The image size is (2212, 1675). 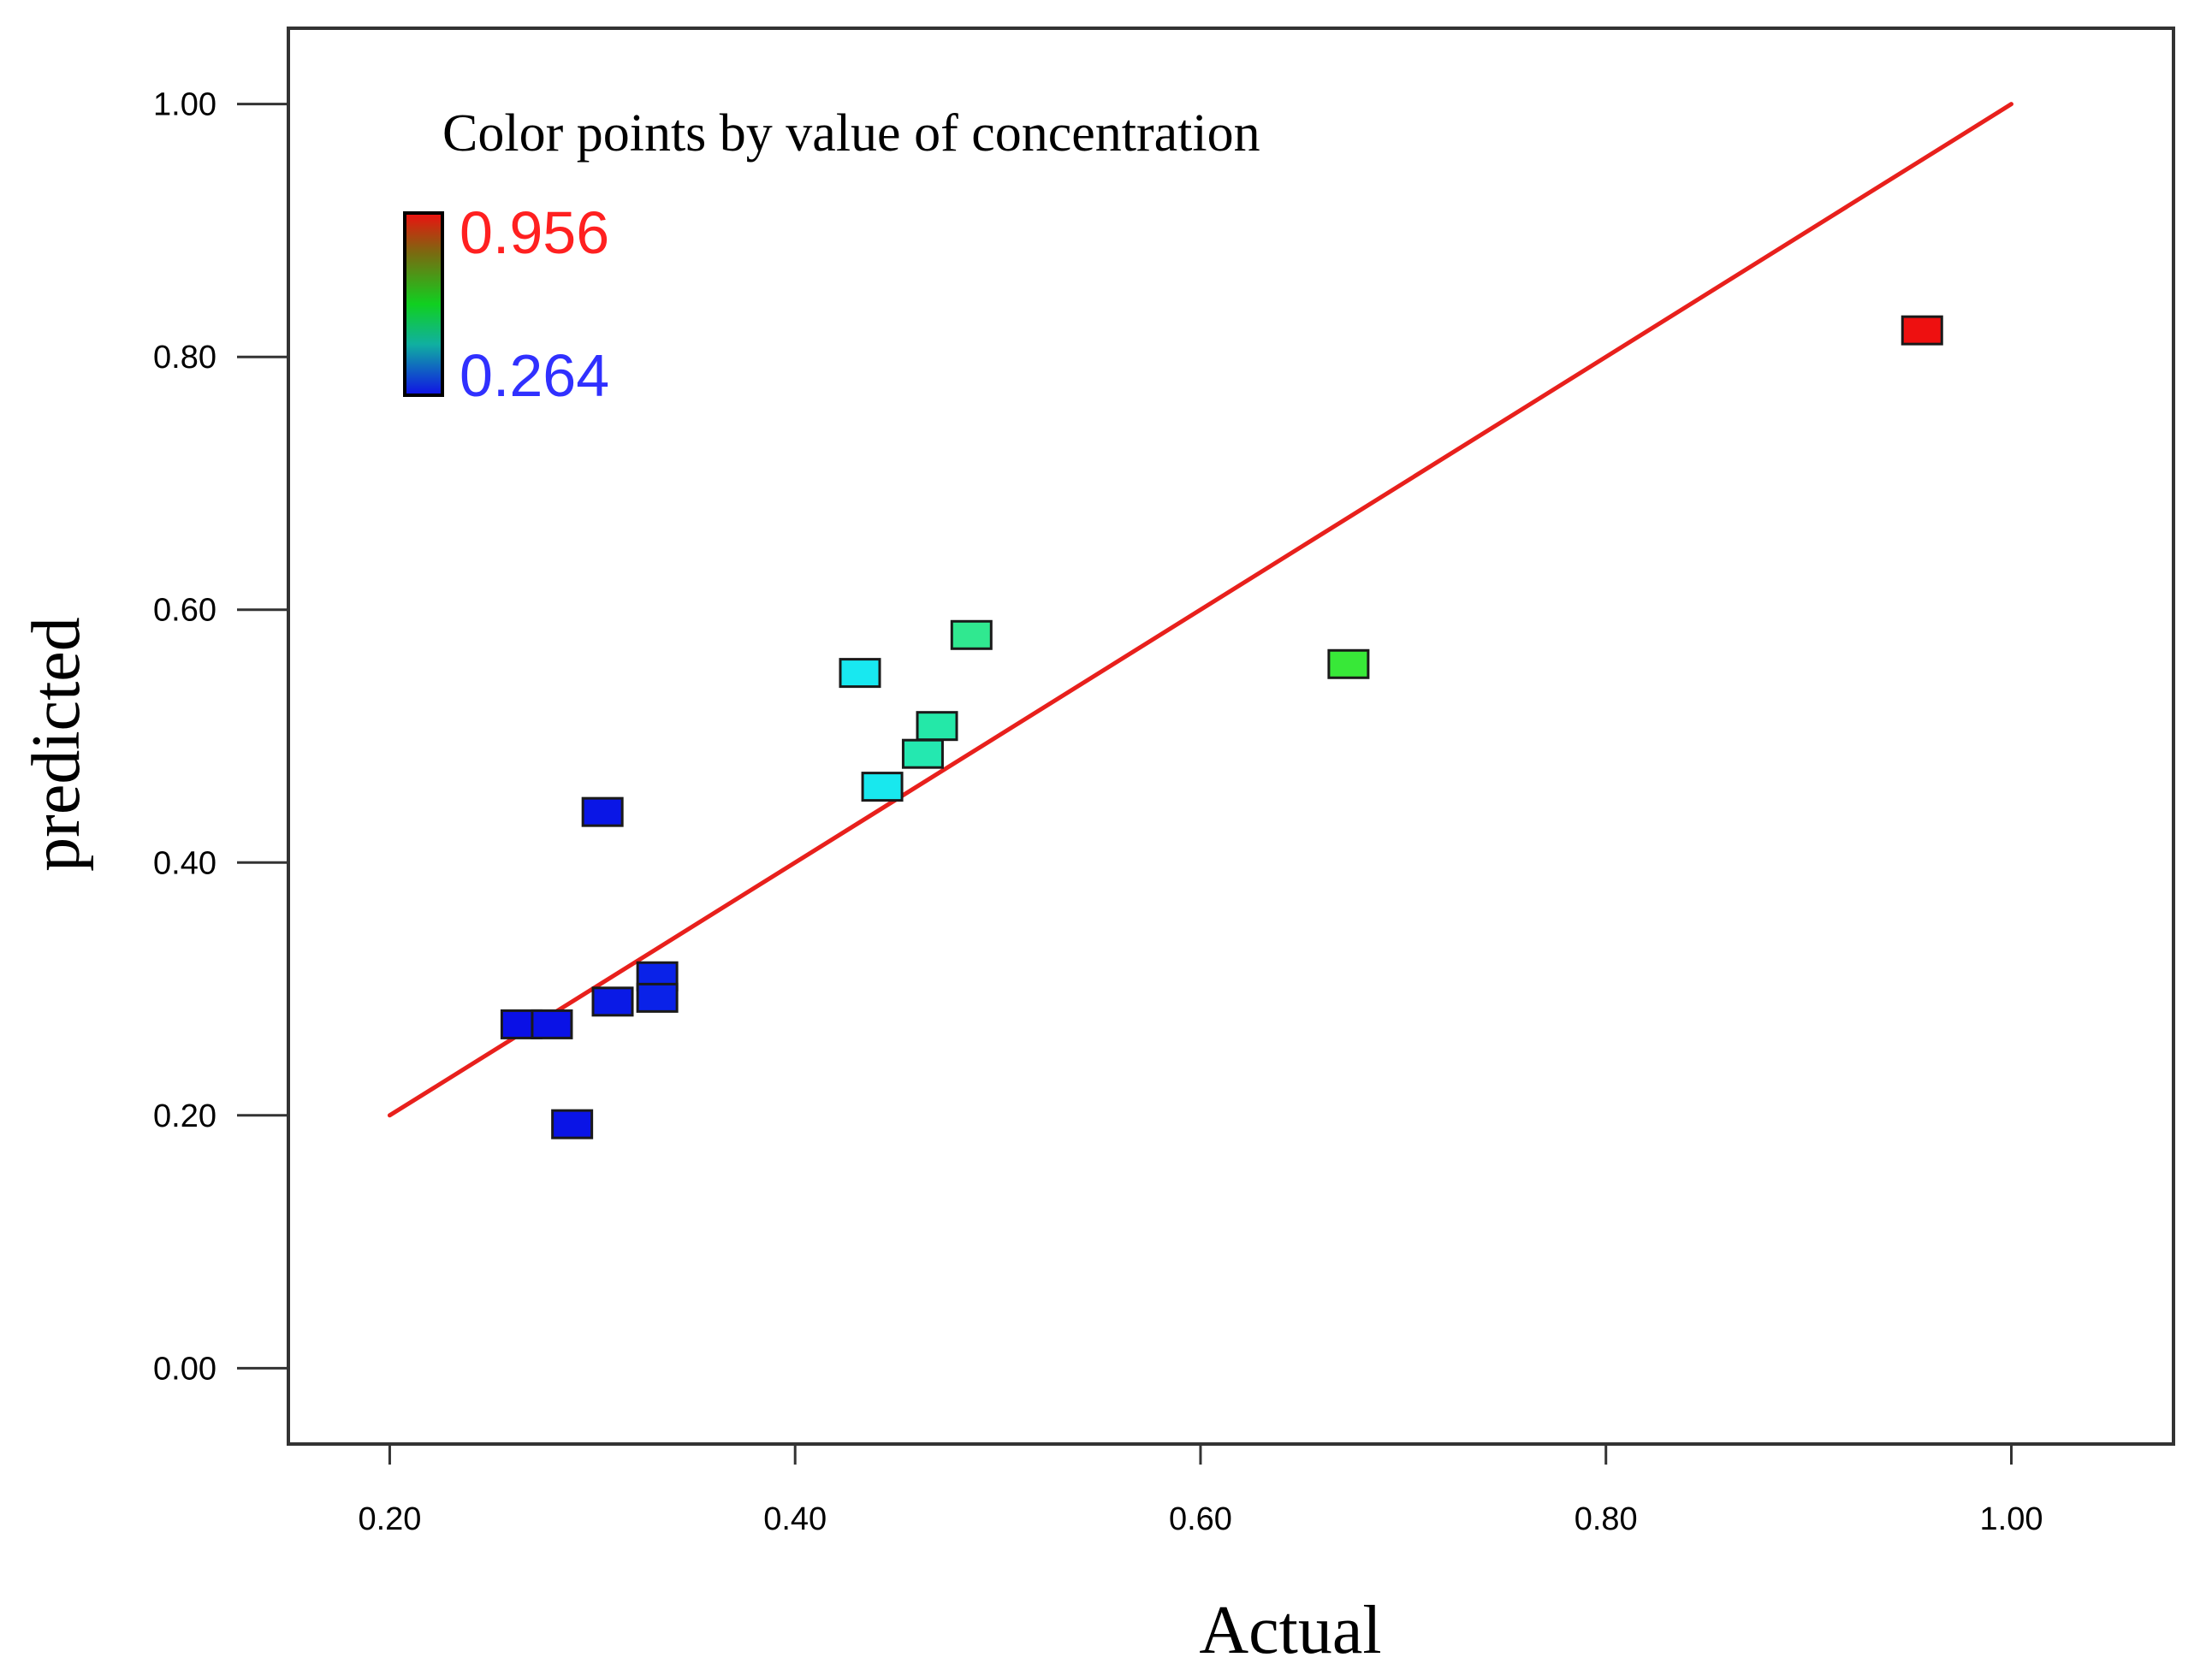 I want to click on x-axis-ticks: 0.20 0.40 0.60 0.80 1.00, so click(x=1200, y=1490).